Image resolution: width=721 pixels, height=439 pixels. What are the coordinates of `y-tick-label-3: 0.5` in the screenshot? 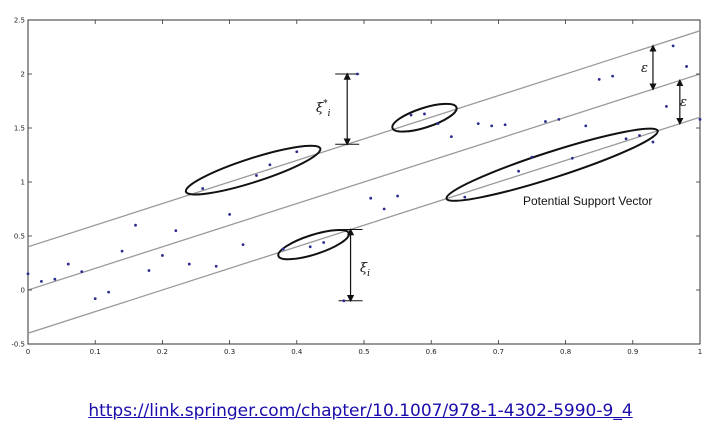 It's located at (19, 237).